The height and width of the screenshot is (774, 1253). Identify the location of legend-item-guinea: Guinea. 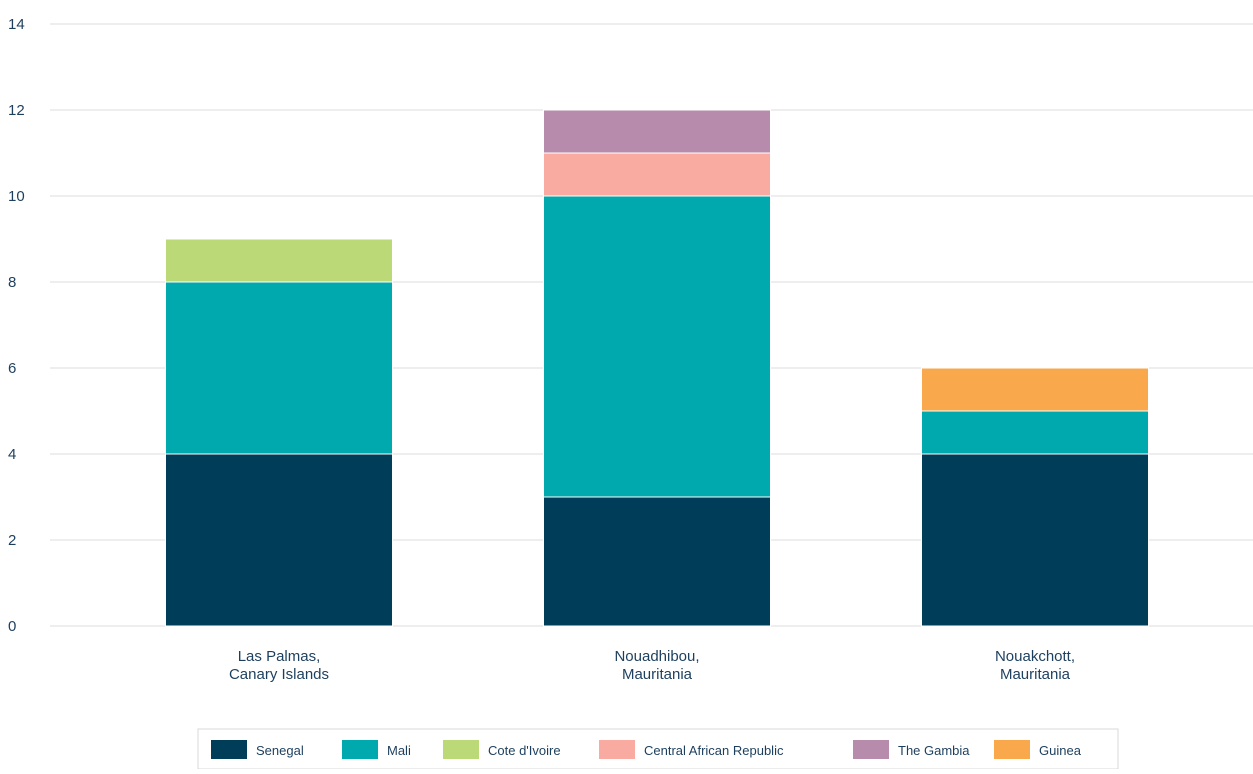
(1038, 749).